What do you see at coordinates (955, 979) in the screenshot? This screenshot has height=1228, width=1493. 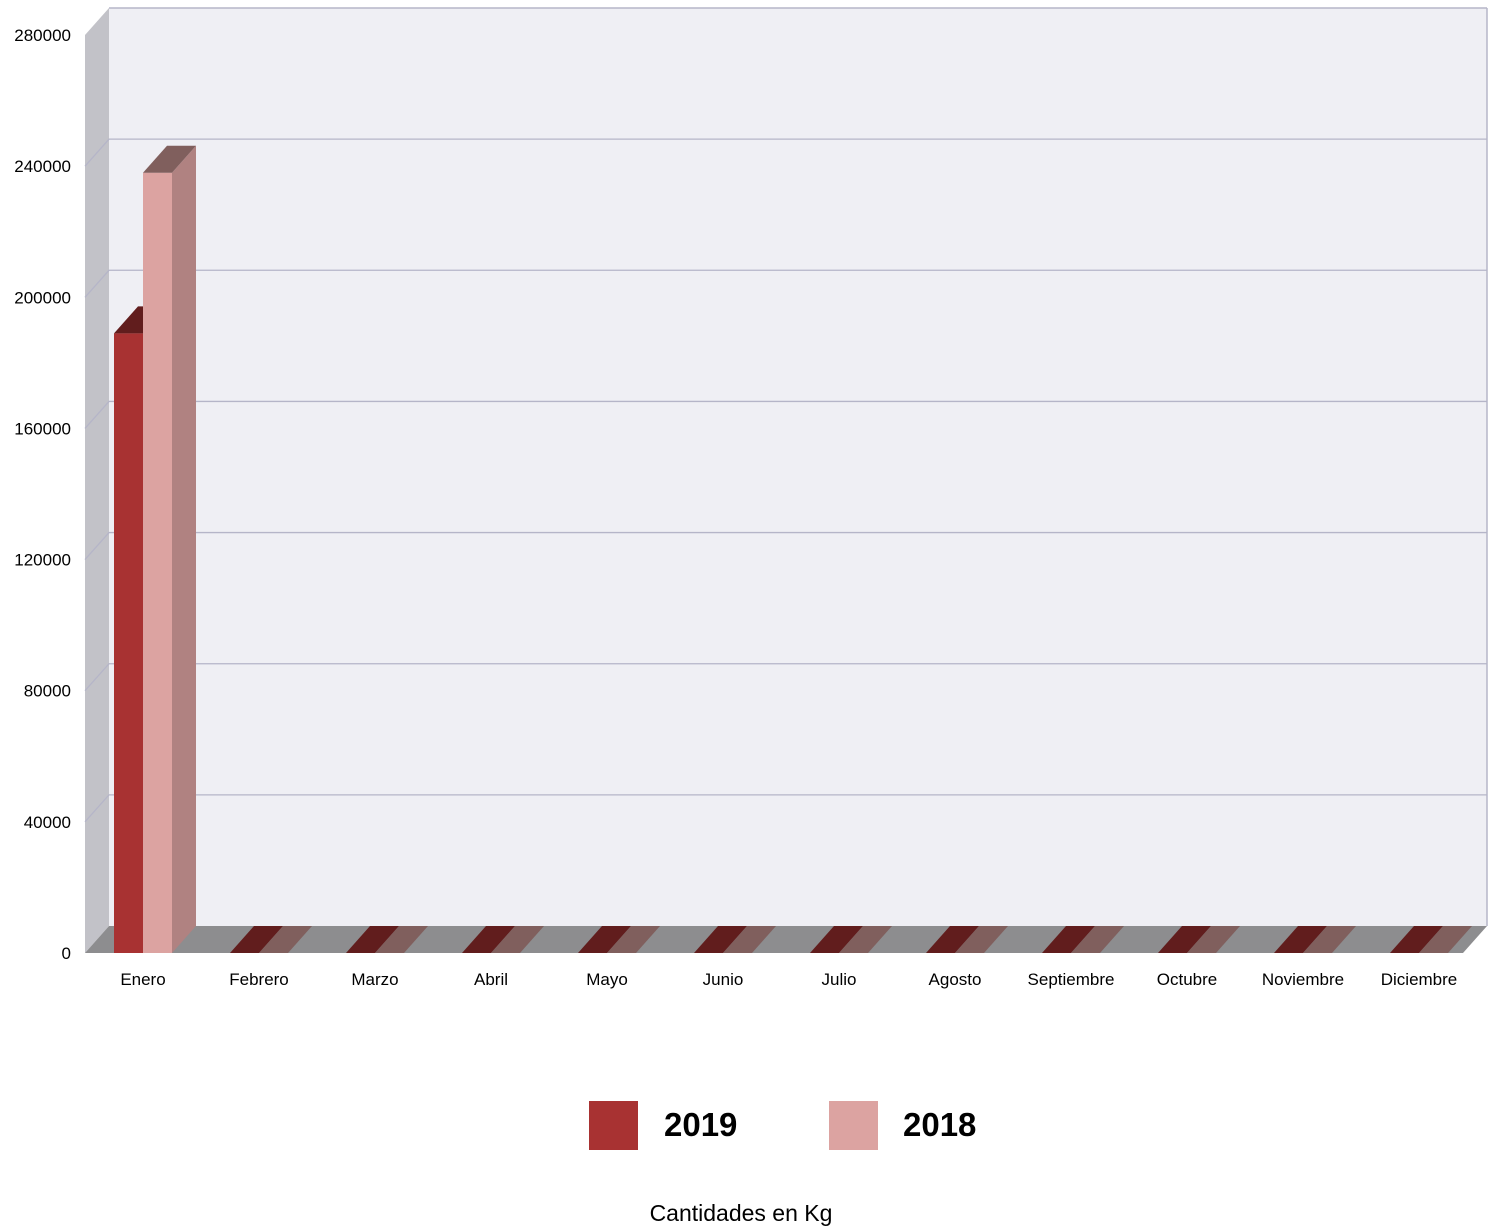 I see `x-tick-label: Agosto` at bounding box center [955, 979].